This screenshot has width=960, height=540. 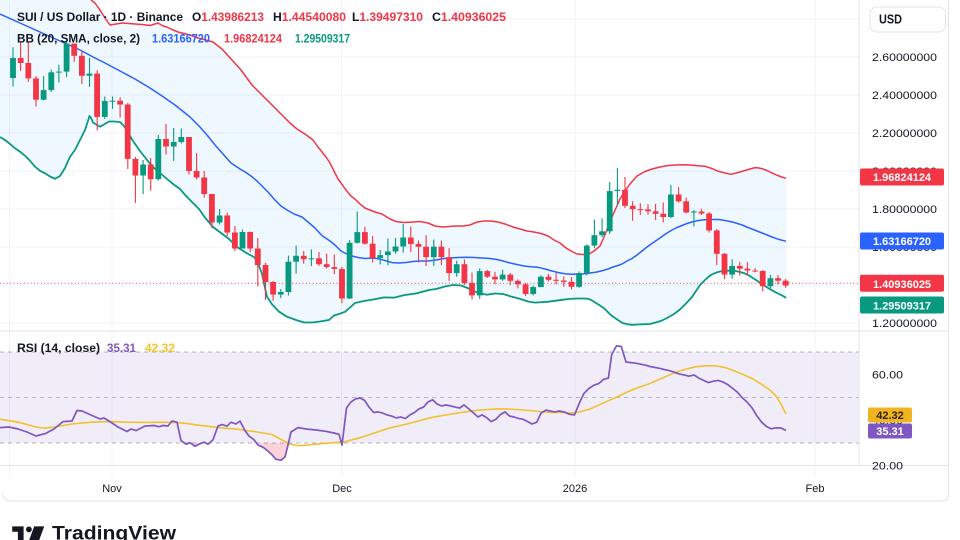 What do you see at coordinates (890, 20) in the screenshot?
I see `svg-text: USD` at bounding box center [890, 20].